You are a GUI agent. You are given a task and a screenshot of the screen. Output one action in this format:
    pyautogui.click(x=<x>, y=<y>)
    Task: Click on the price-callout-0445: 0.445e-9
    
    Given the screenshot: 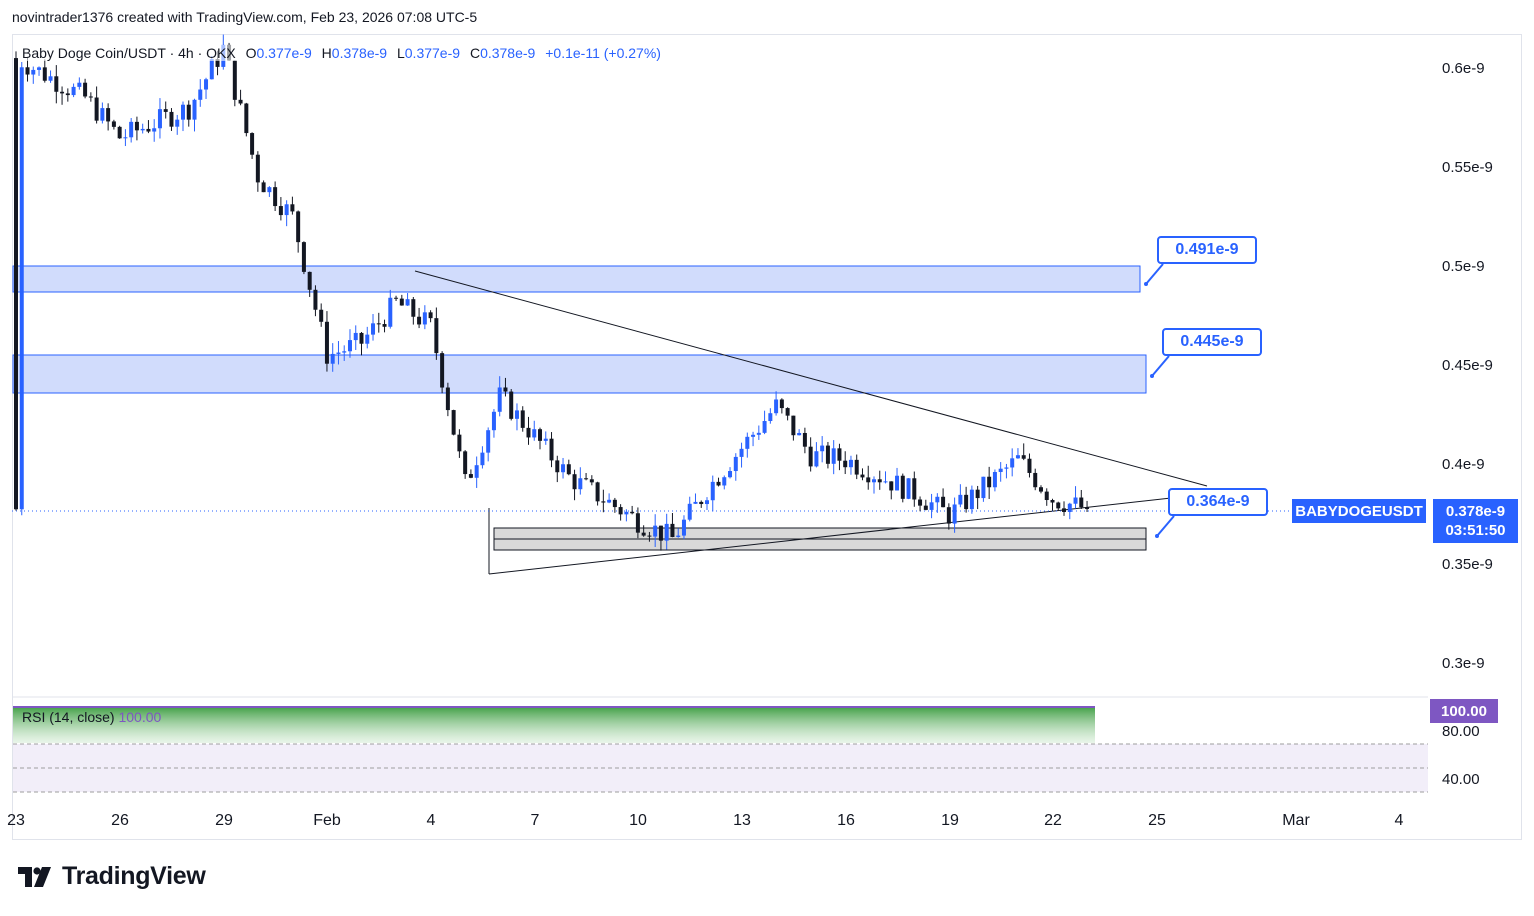 What is the action you would take?
    pyautogui.click(x=1212, y=342)
    